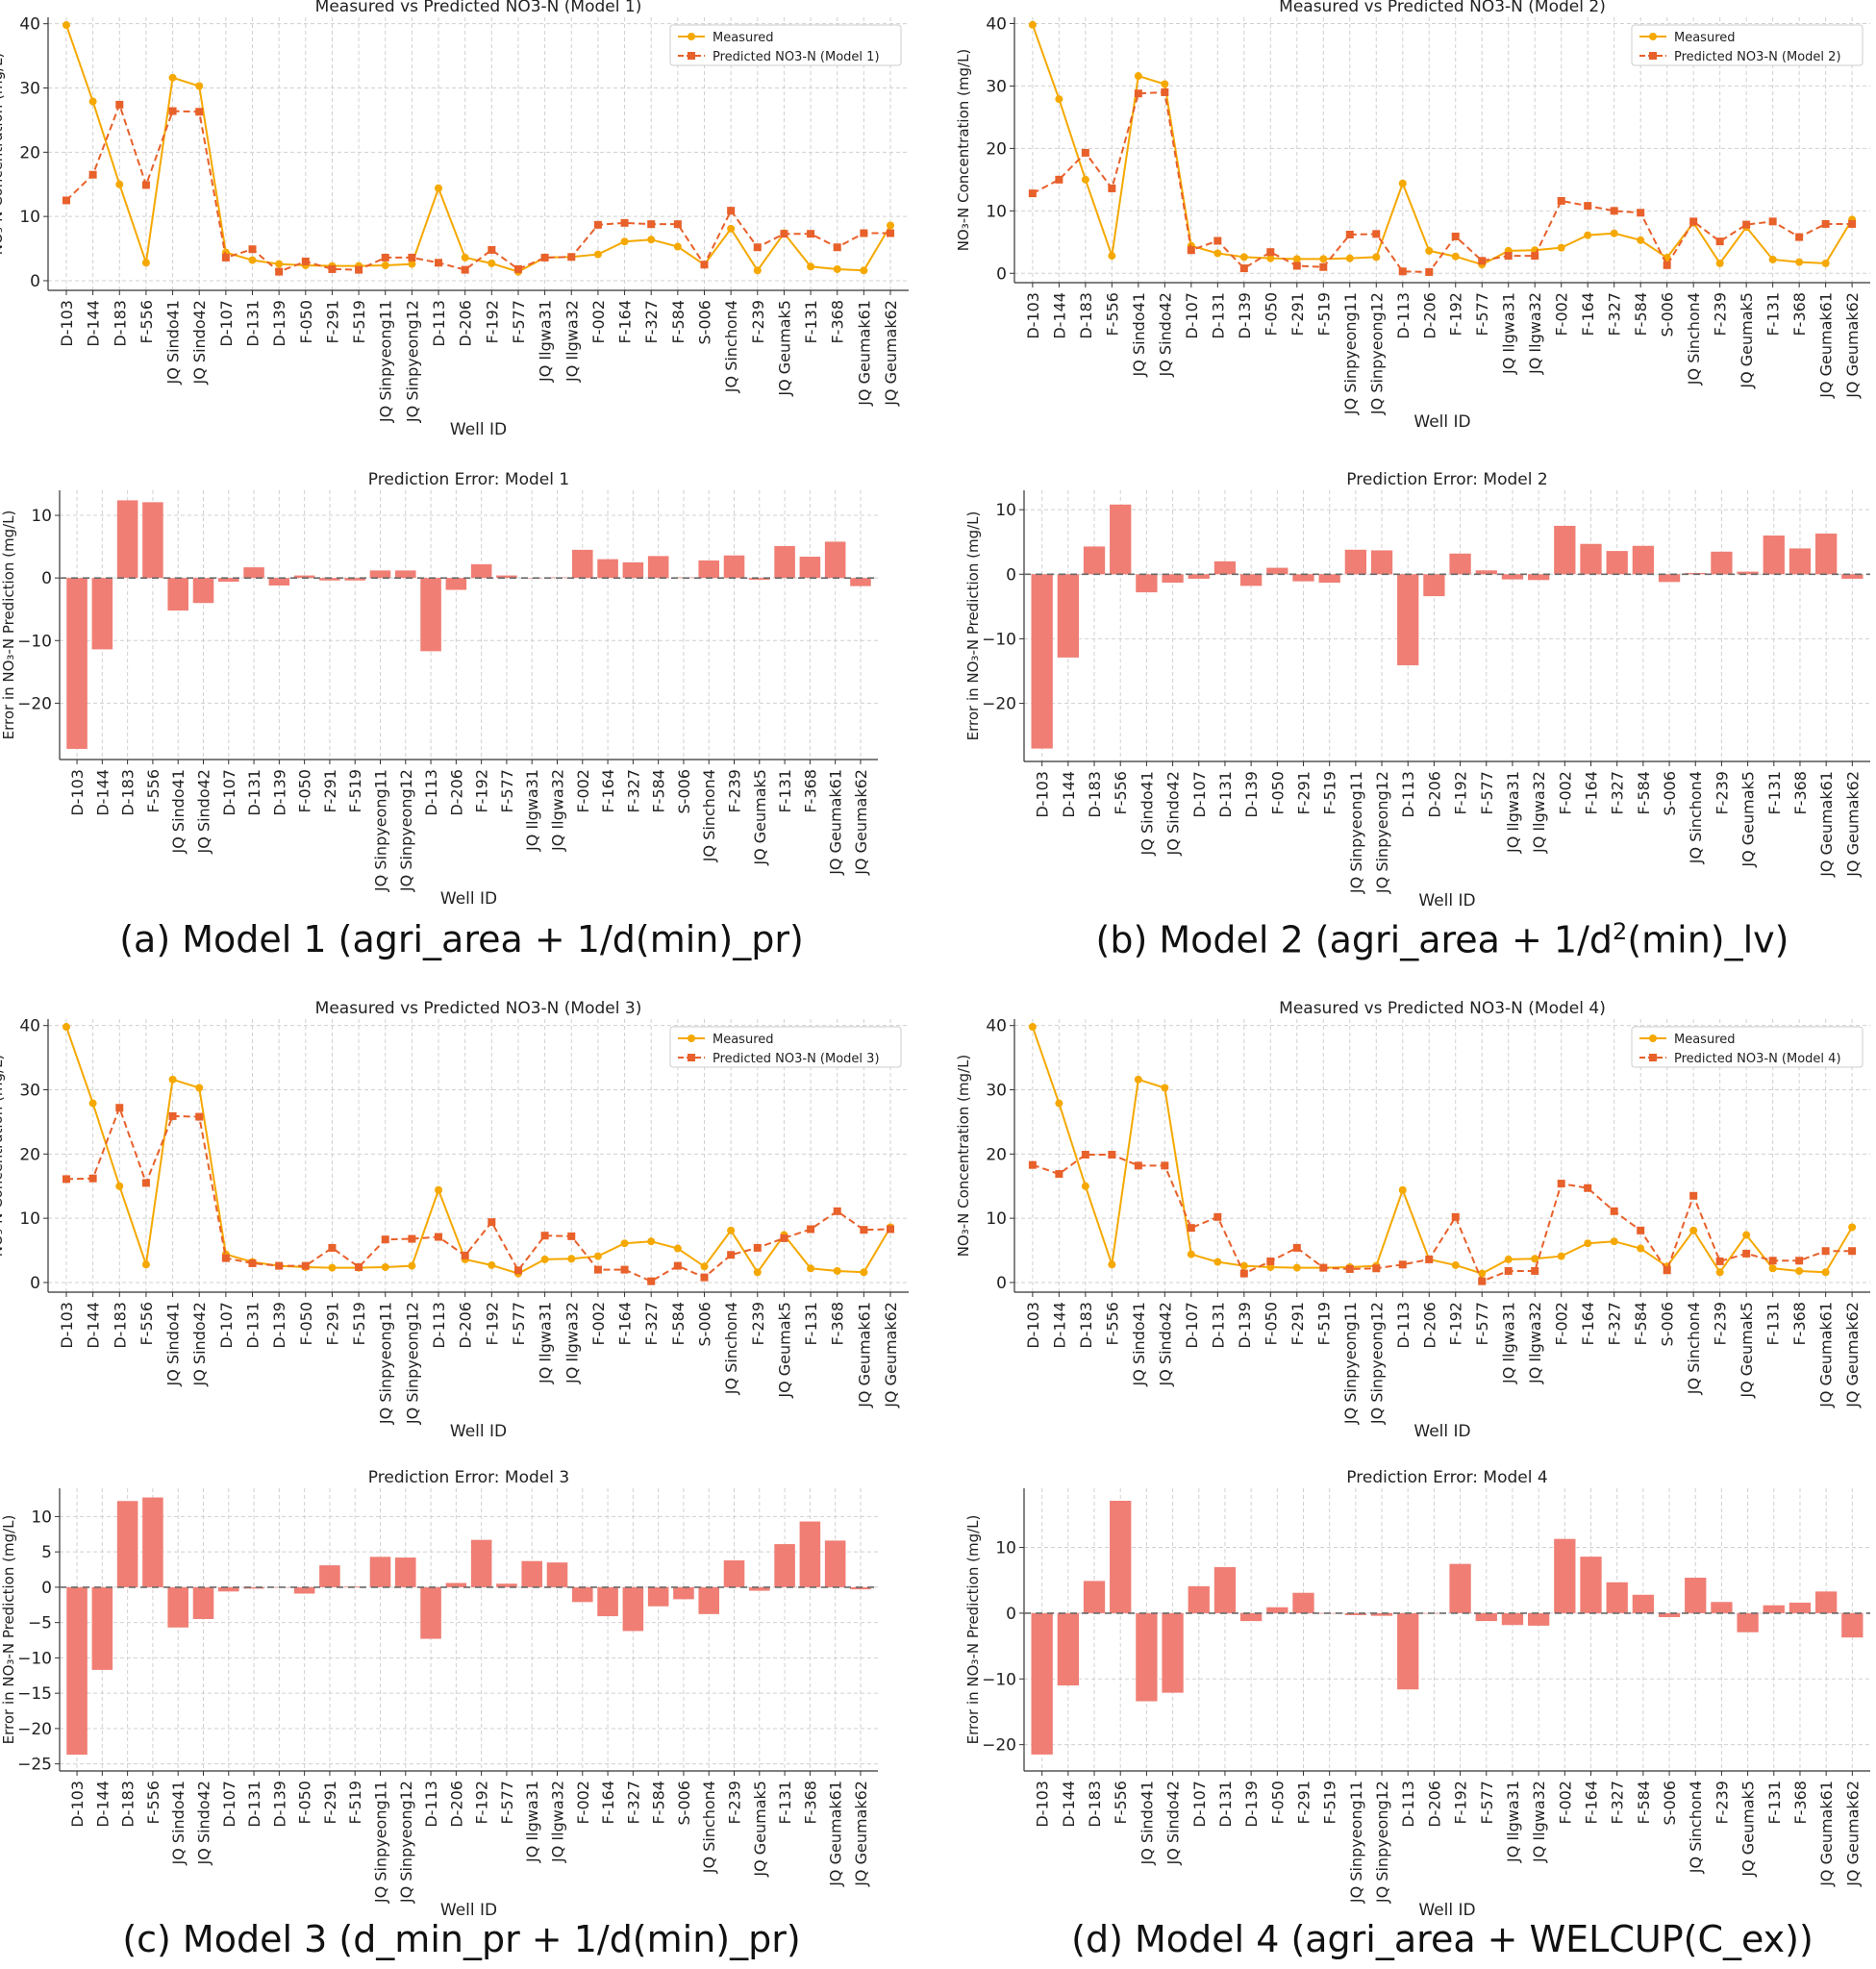  I want to click on x-tick-label: JQ Sinchon4, so click(1694, 339).